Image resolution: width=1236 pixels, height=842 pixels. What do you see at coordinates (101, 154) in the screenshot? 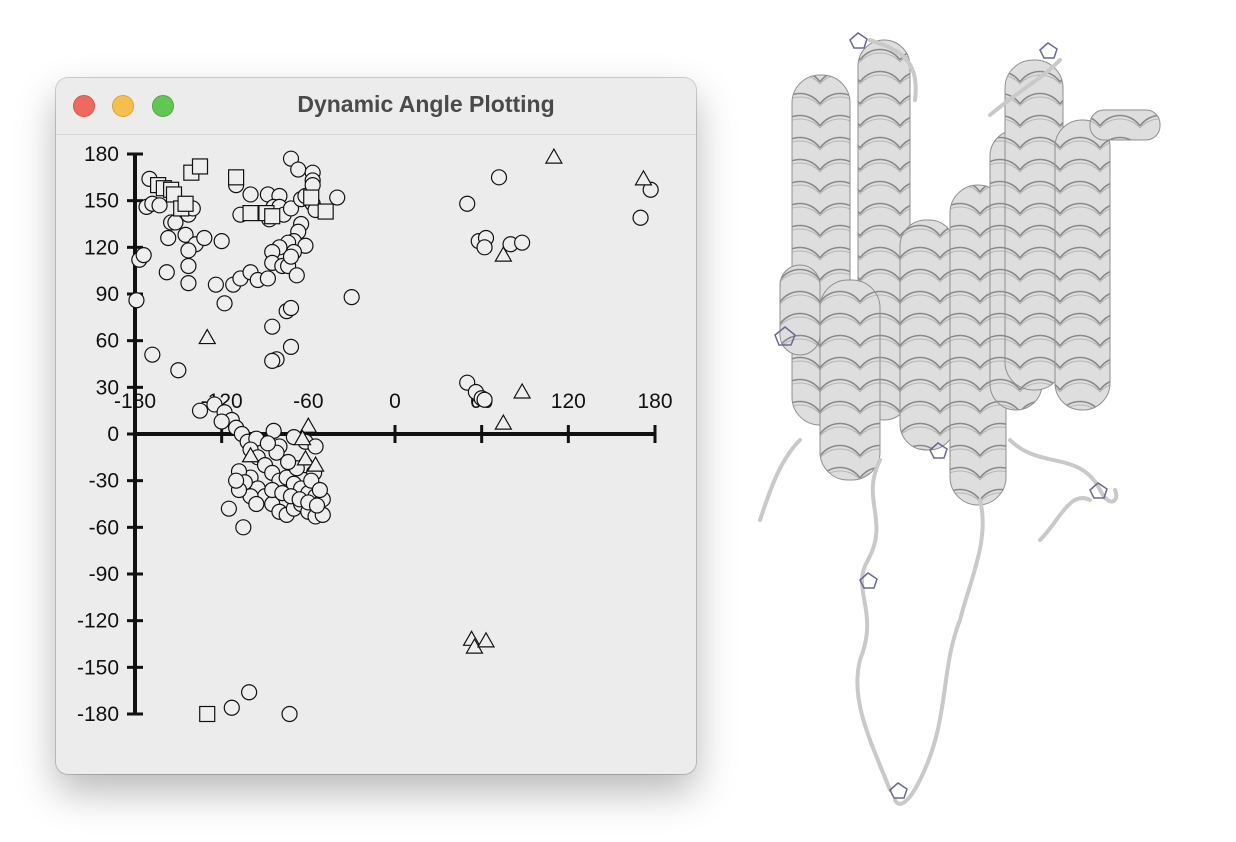
I see `y-tick-label: 180` at bounding box center [101, 154].